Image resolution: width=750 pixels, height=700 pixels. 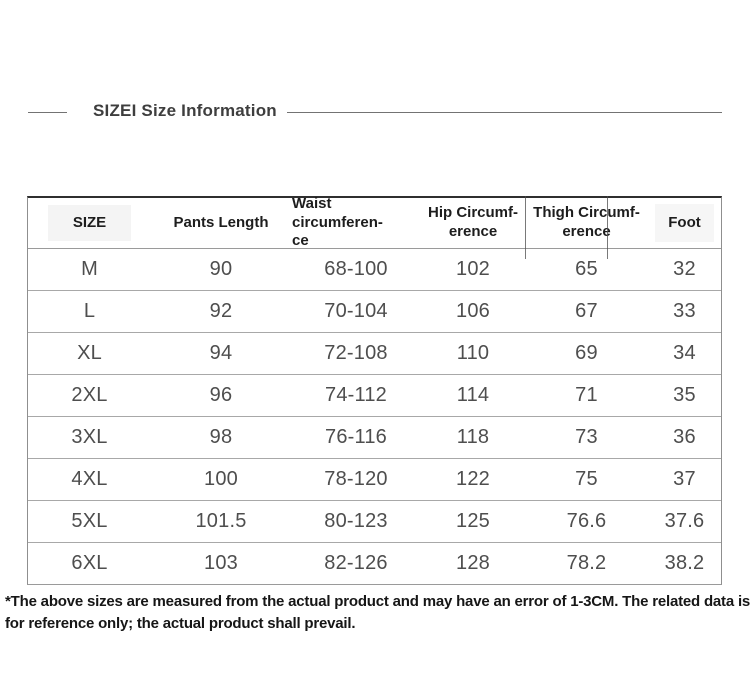 What do you see at coordinates (684, 353) in the screenshot?
I see `foot-cell: 34` at bounding box center [684, 353].